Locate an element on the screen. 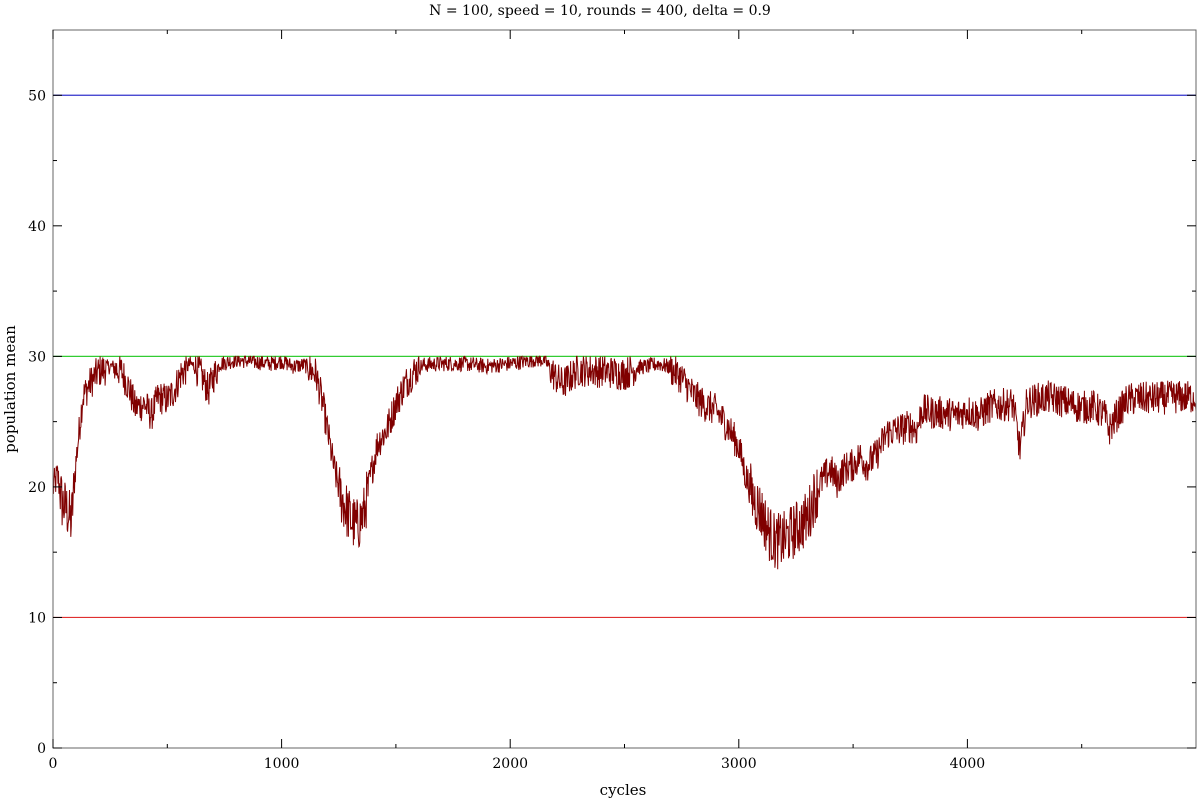  x-tick-label: 0 is located at coordinates (53, 764).